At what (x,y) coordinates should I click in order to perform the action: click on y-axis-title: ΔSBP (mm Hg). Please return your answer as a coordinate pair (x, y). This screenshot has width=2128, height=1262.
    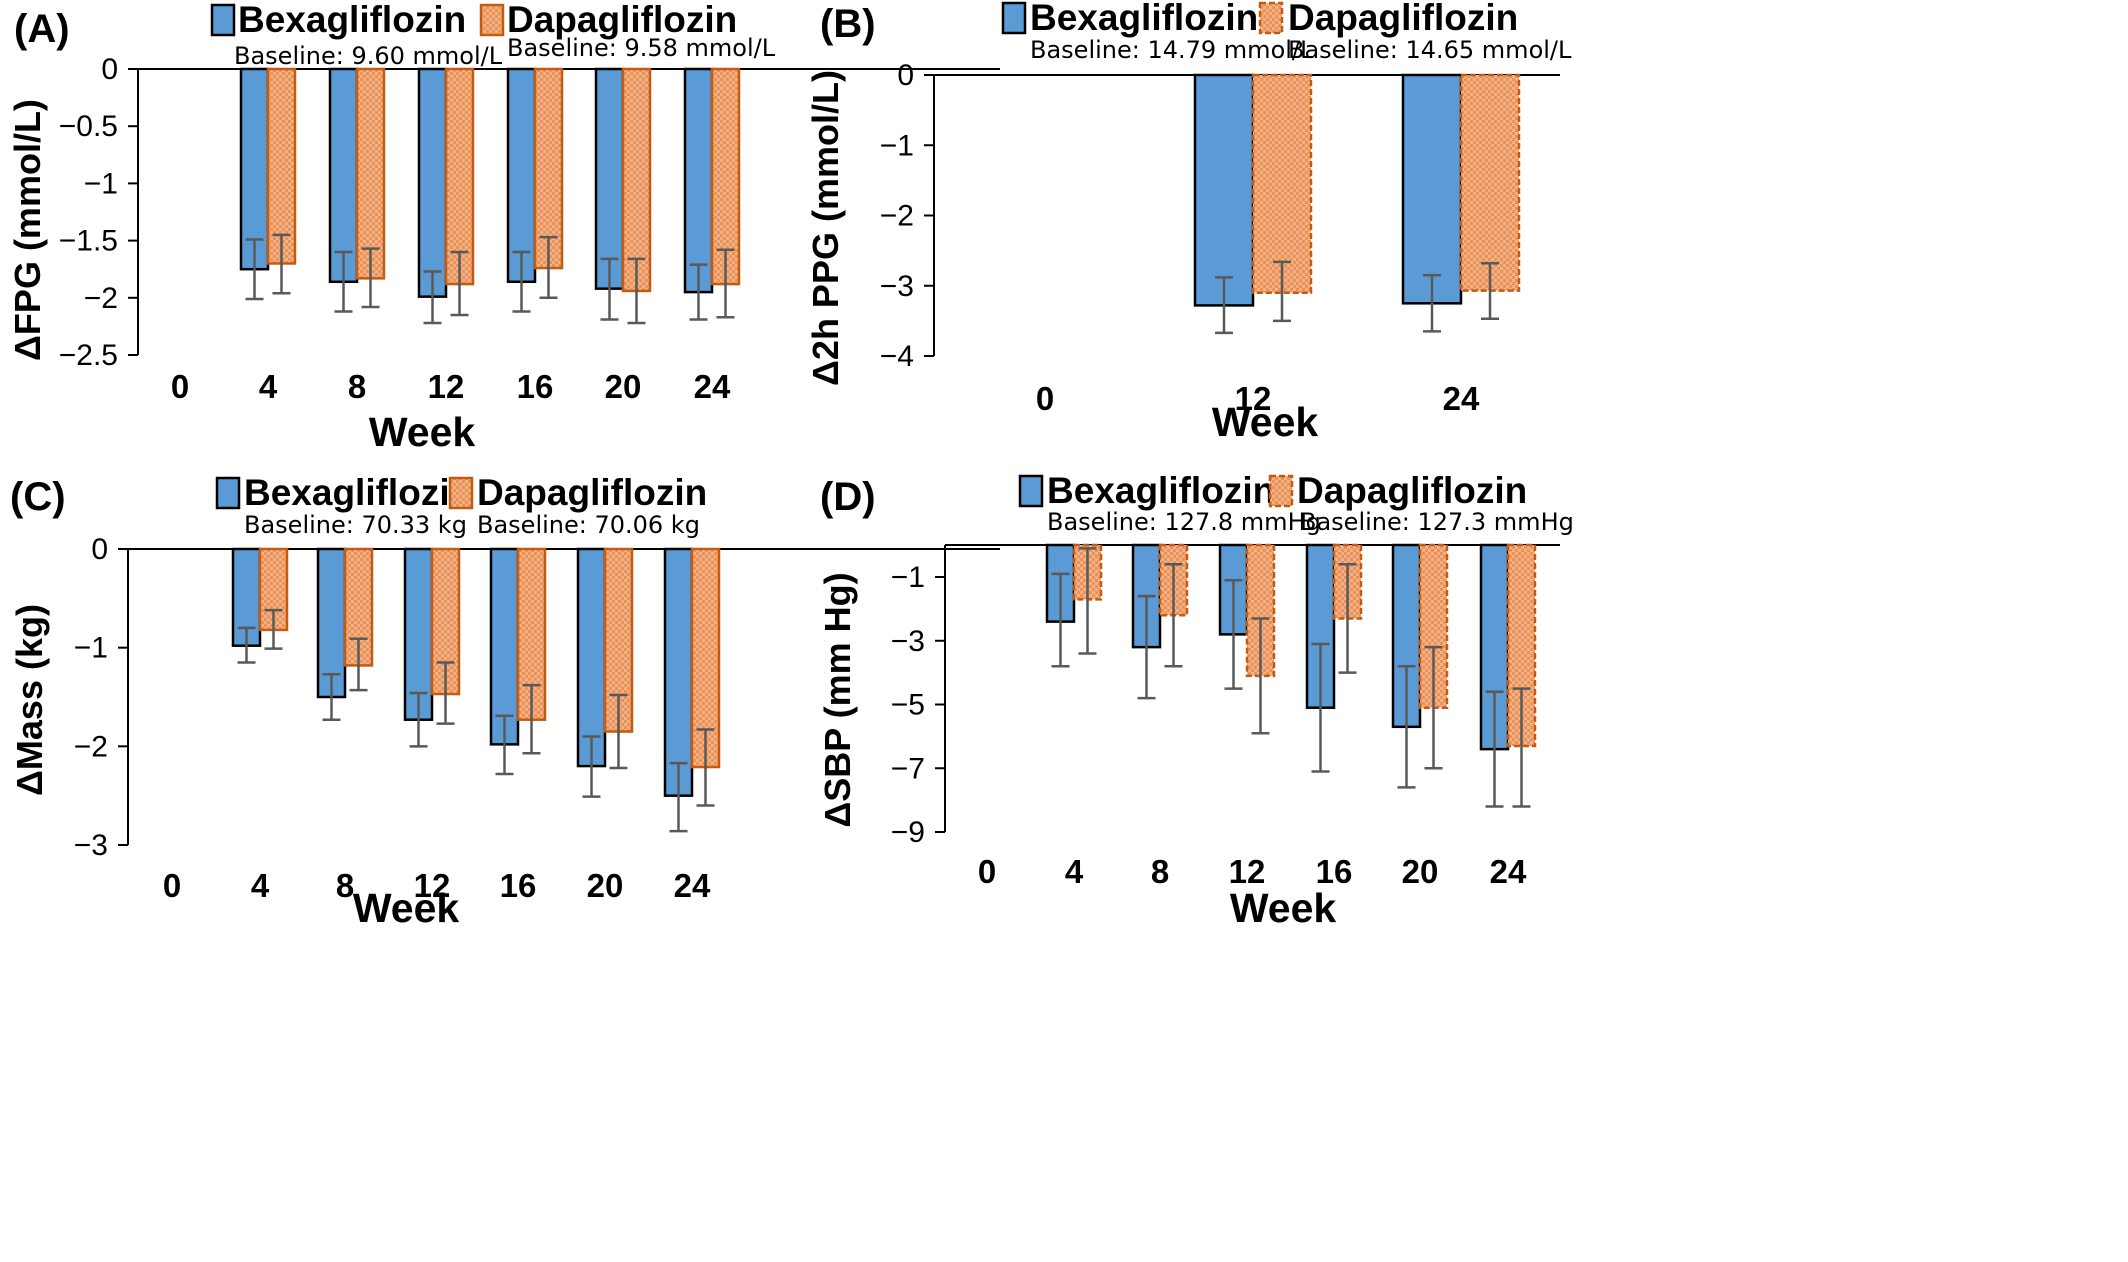
    Looking at the image, I should click on (837, 699).